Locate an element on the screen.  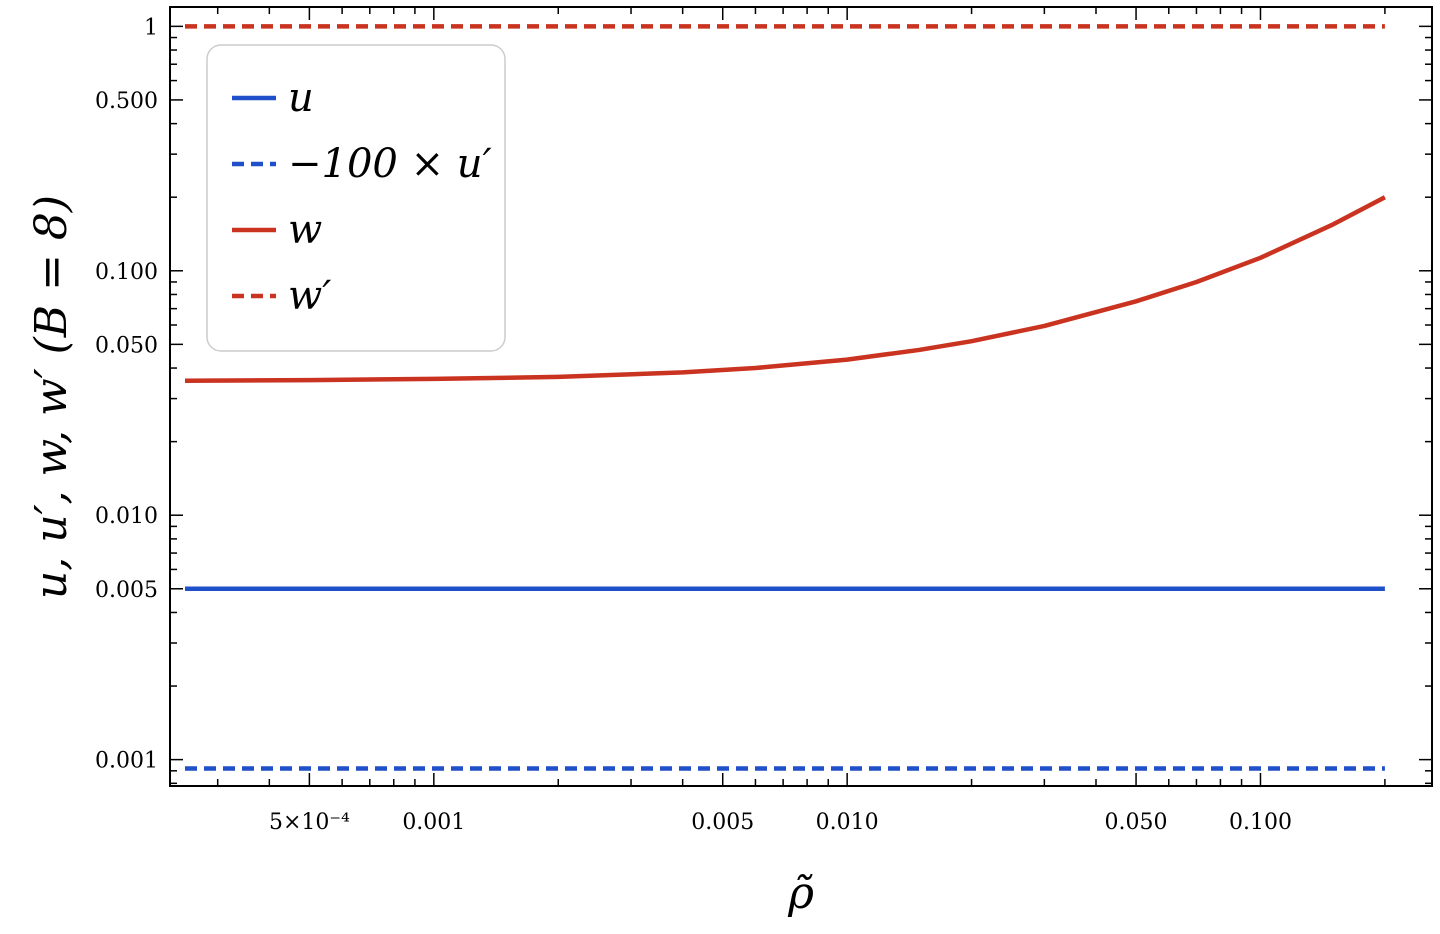
x-tick-label: 0.001 is located at coordinates (433, 822).